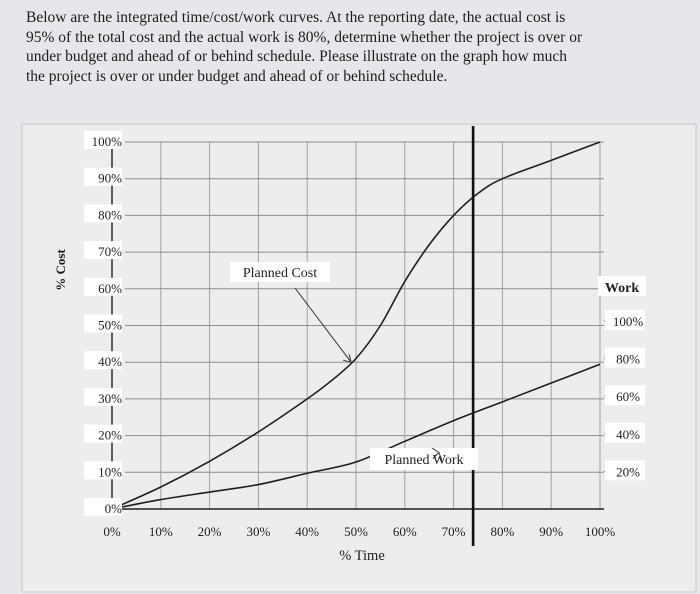 Image resolution: width=700 pixels, height=594 pixels. What do you see at coordinates (628, 359) in the screenshot?
I see `y2-tick-label: 80%` at bounding box center [628, 359].